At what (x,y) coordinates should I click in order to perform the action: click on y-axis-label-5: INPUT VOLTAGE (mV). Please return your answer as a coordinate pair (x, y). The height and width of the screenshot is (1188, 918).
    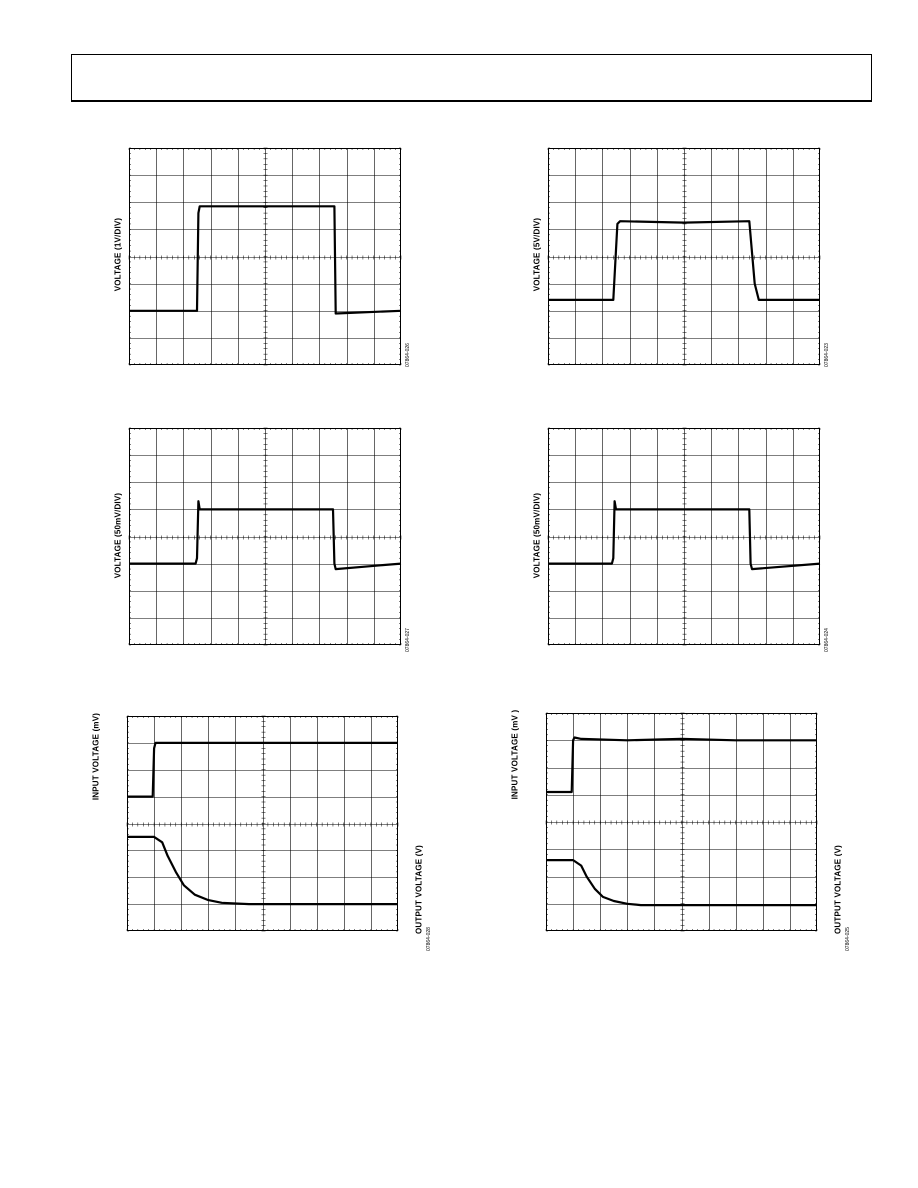
    Looking at the image, I should click on (96, 756).